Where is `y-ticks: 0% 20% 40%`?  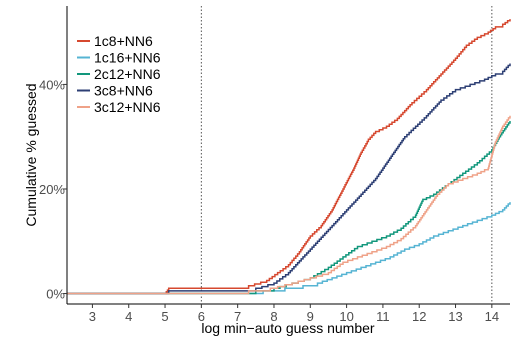
y-ticks: 0% 20% 40% is located at coordinates (53, 189).